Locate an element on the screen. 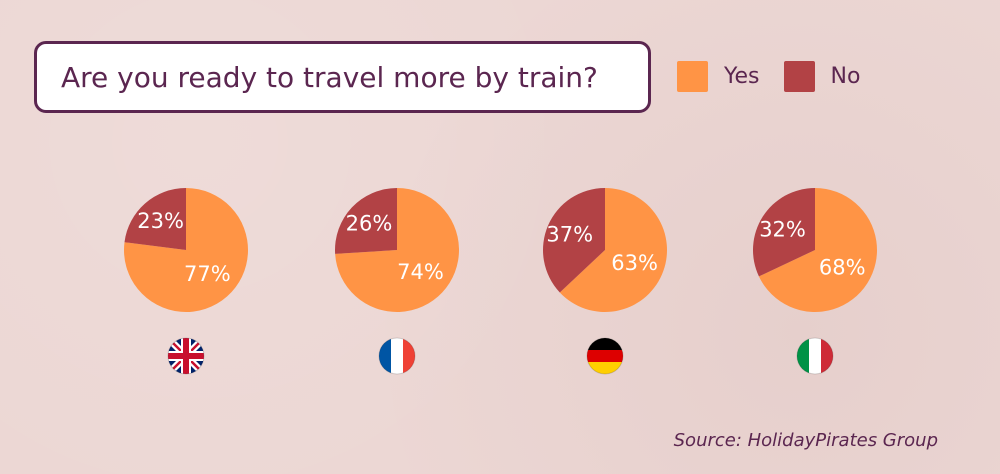 This screenshot has width=1000, height=474. legend-label-no: No is located at coordinates (845, 76).